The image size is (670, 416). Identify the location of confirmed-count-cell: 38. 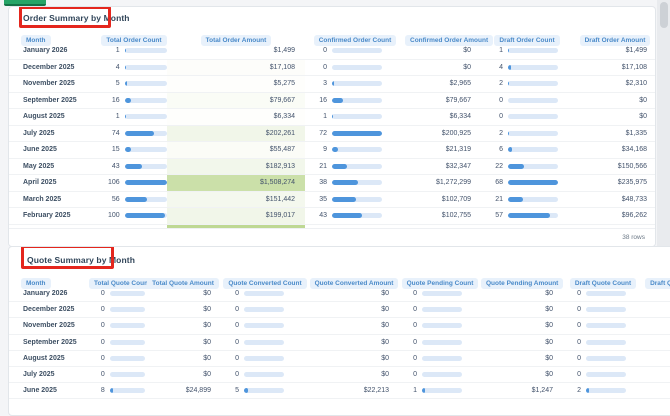
(355, 183).